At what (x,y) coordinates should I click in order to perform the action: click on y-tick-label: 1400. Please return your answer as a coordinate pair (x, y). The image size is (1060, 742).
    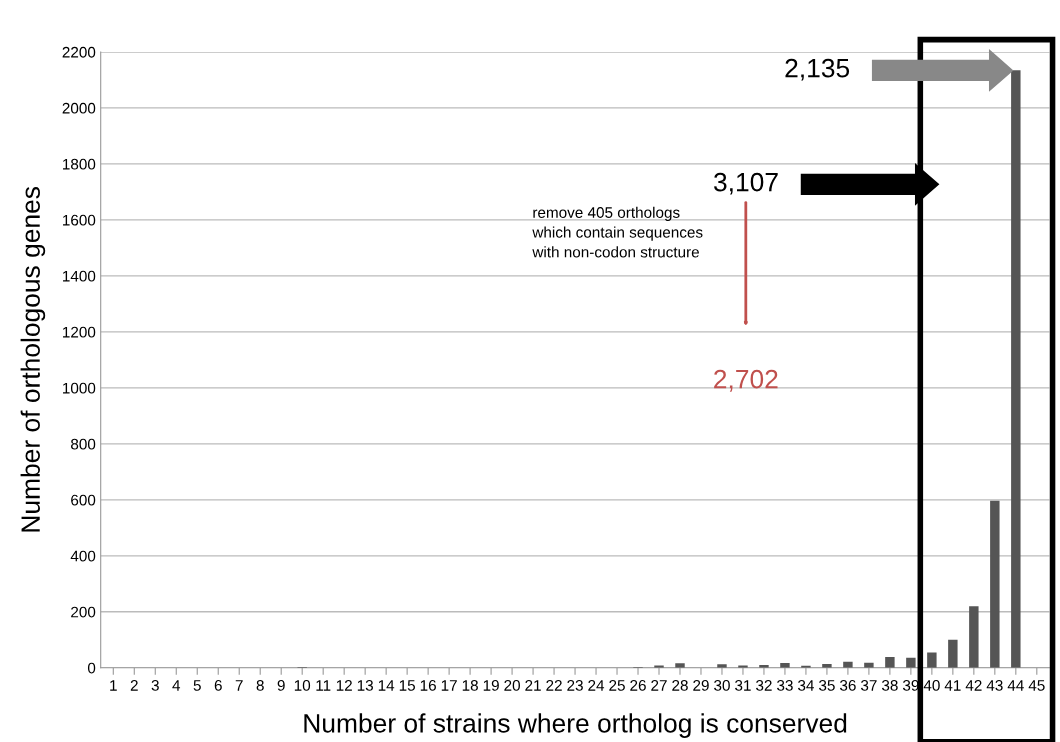
    Looking at the image, I should click on (79, 276).